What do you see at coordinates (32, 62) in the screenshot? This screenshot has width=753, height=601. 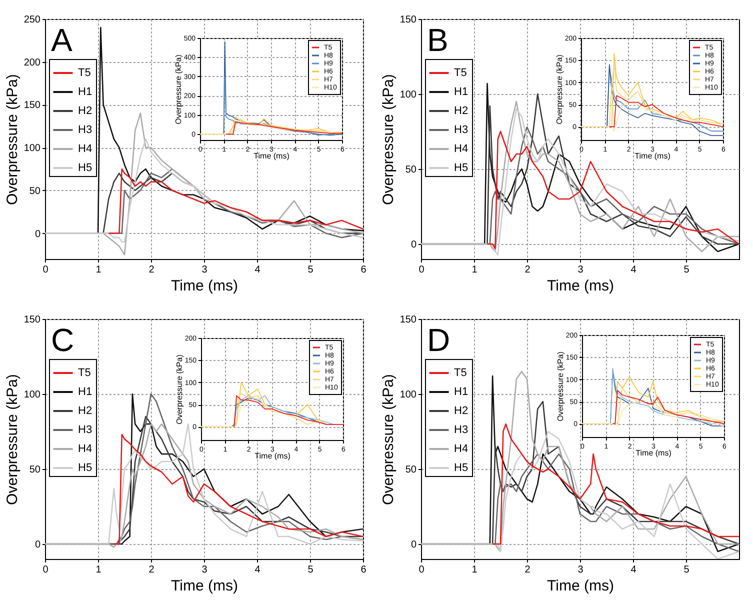 I see `y-tick-label: 200` at bounding box center [32, 62].